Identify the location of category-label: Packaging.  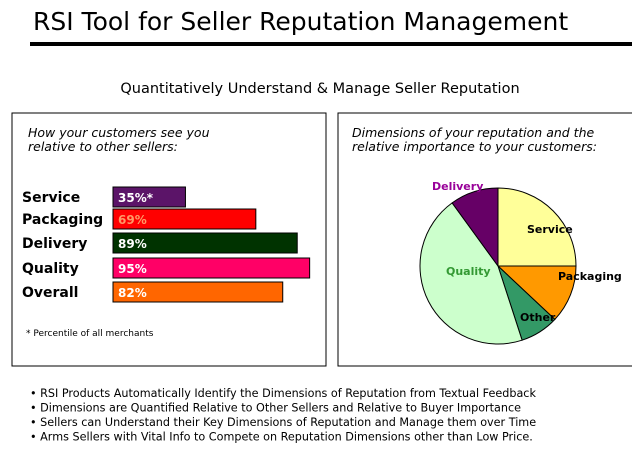
(62, 220).